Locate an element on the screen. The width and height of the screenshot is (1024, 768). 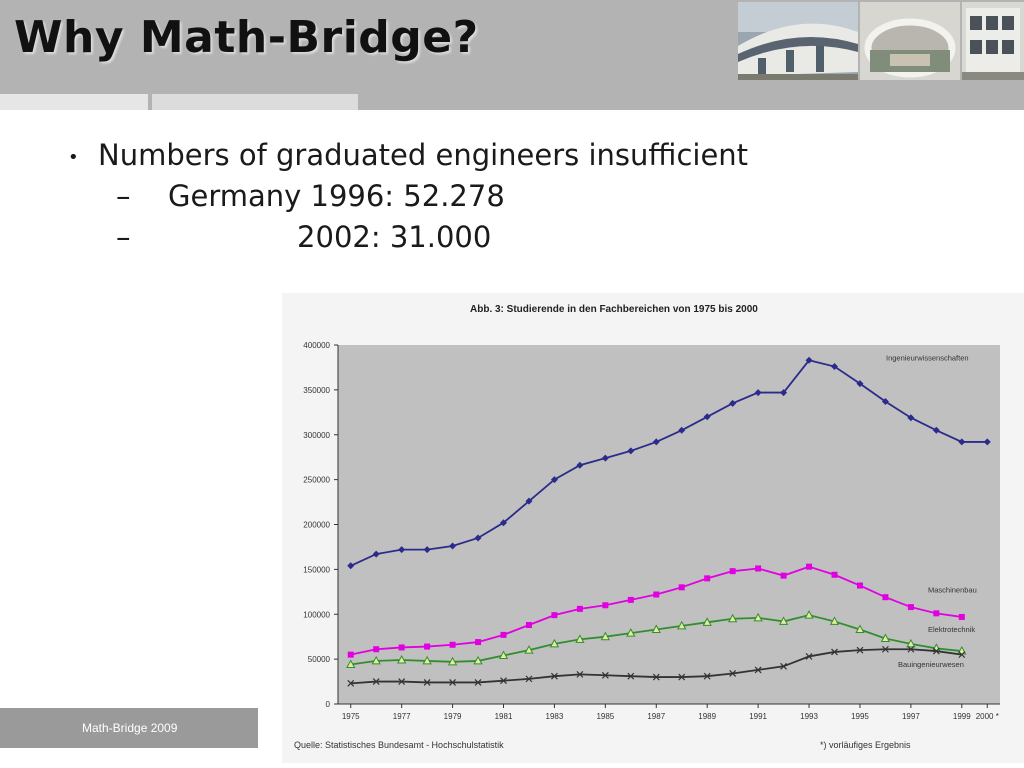
x-tick-label: 1993 is located at coordinates (809, 716).